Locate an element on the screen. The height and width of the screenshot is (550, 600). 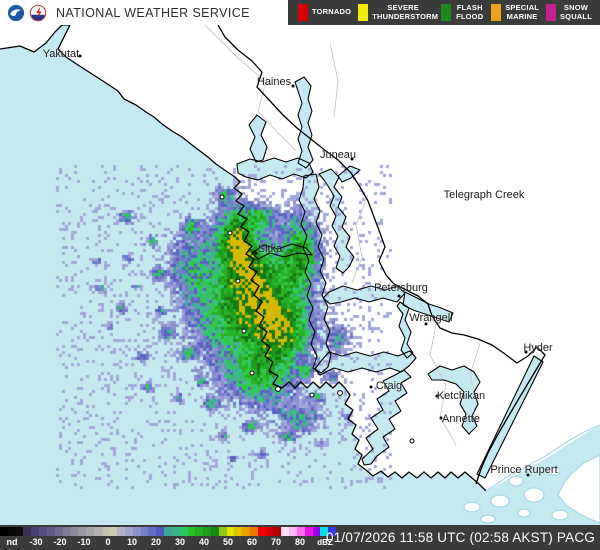
colorbar-tick: 50 is located at coordinates (228, 542).